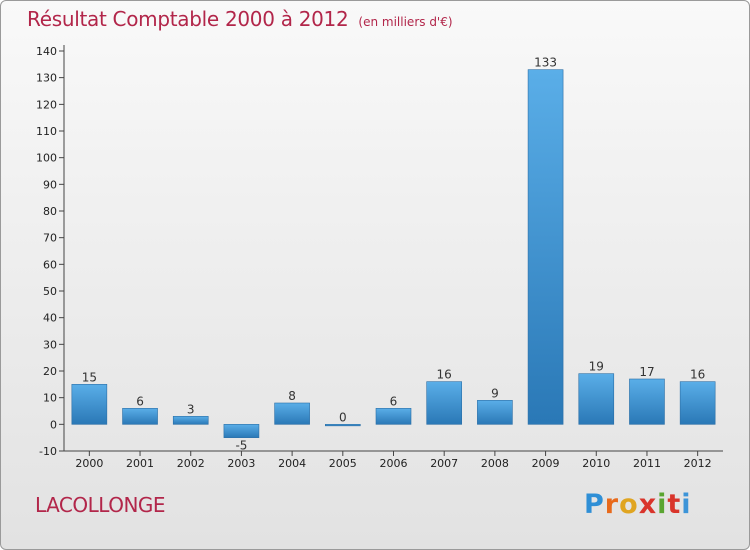  Describe the element at coordinates (612, 504) in the screenshot. I see `logo-letter: r` at that location.